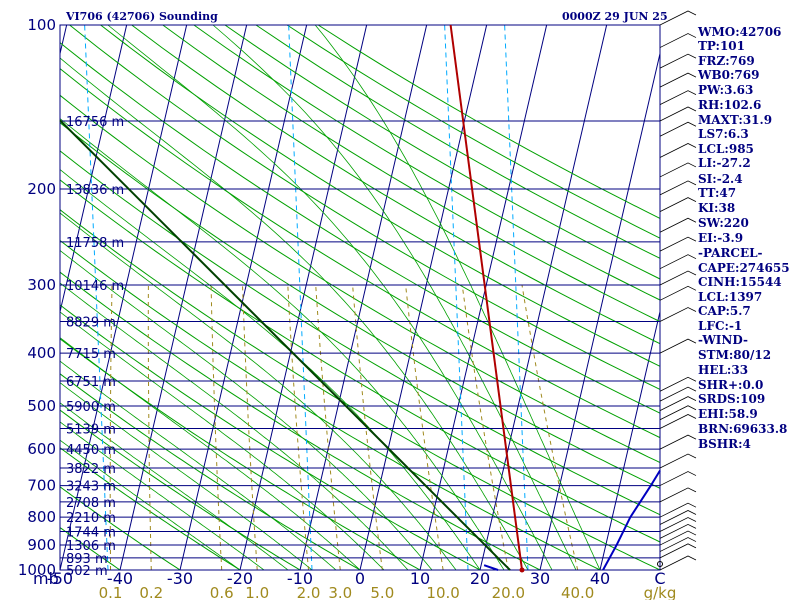 The height and width of the screenshot is (600, 800). Describe the element at coordinates (257, 592) in the screenshot. I see `mixing-ratio-tick-label: 1.0` at that location.